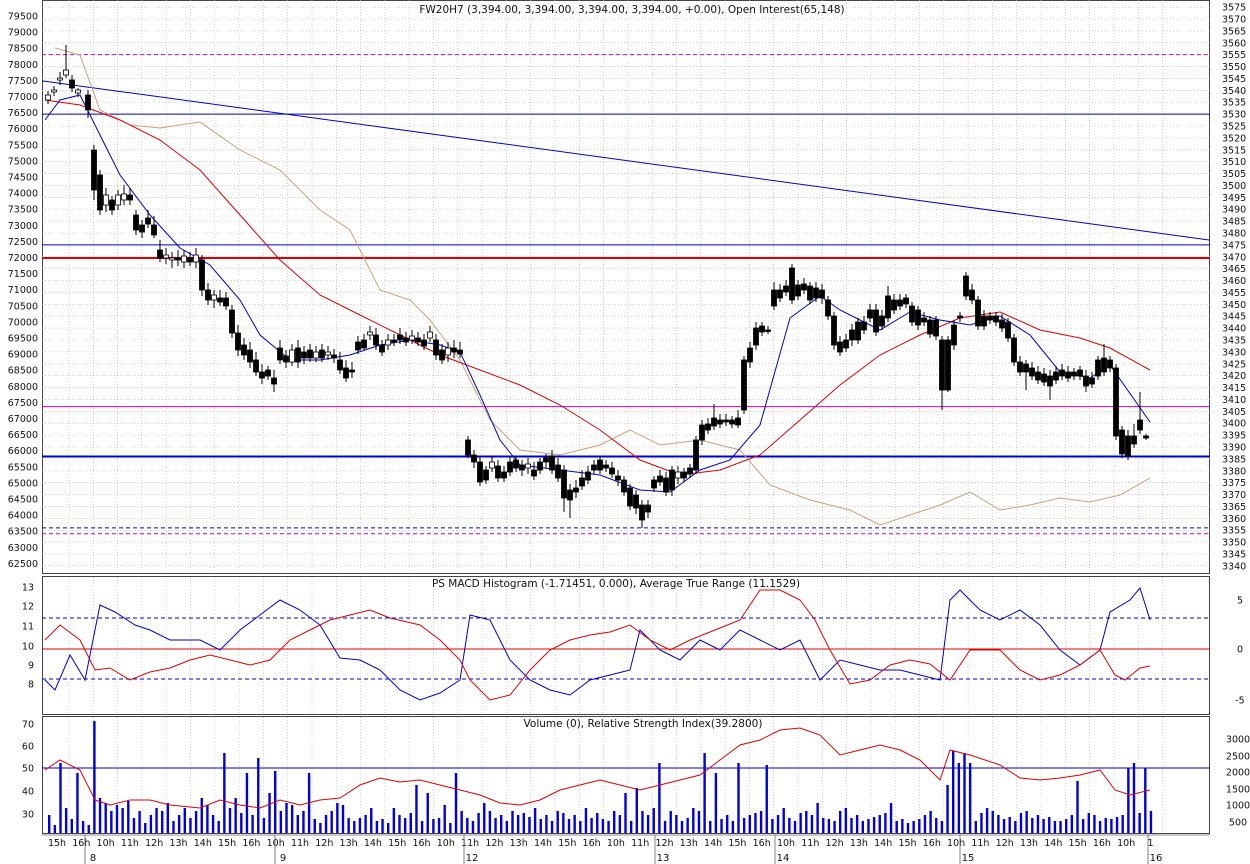 This screenshot has height=864, width=1250. I want to click on right-axis-tick: 3400, so click(1234, 424).